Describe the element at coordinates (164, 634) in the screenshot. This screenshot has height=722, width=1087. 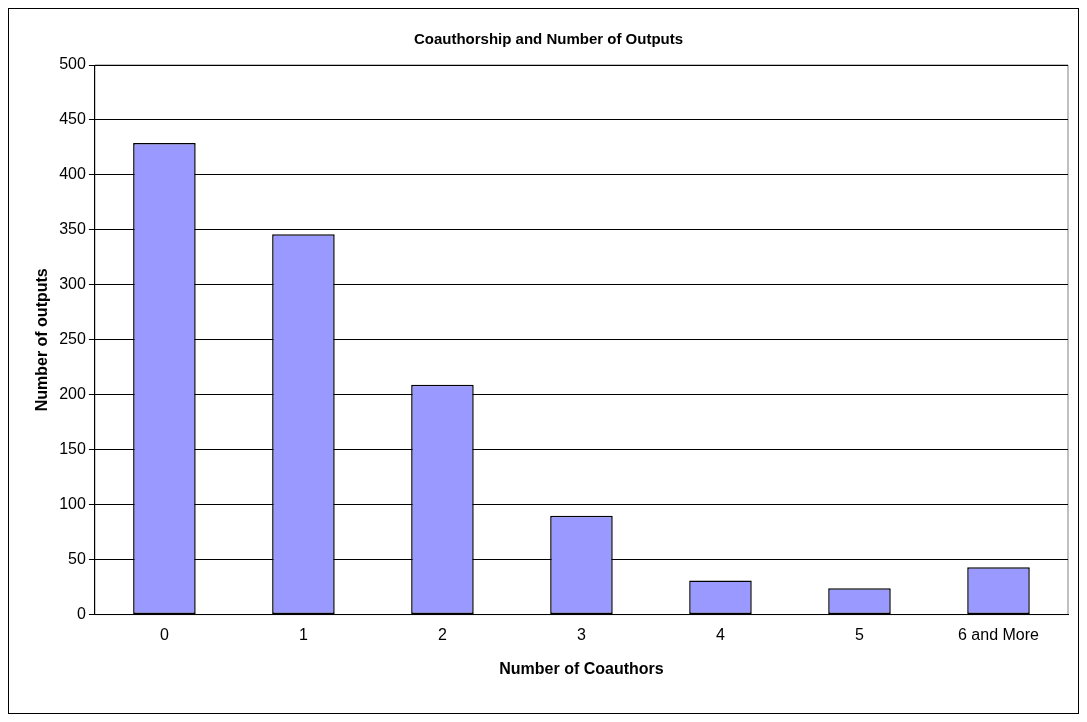
I see `x-tick-label: 0` at that location.